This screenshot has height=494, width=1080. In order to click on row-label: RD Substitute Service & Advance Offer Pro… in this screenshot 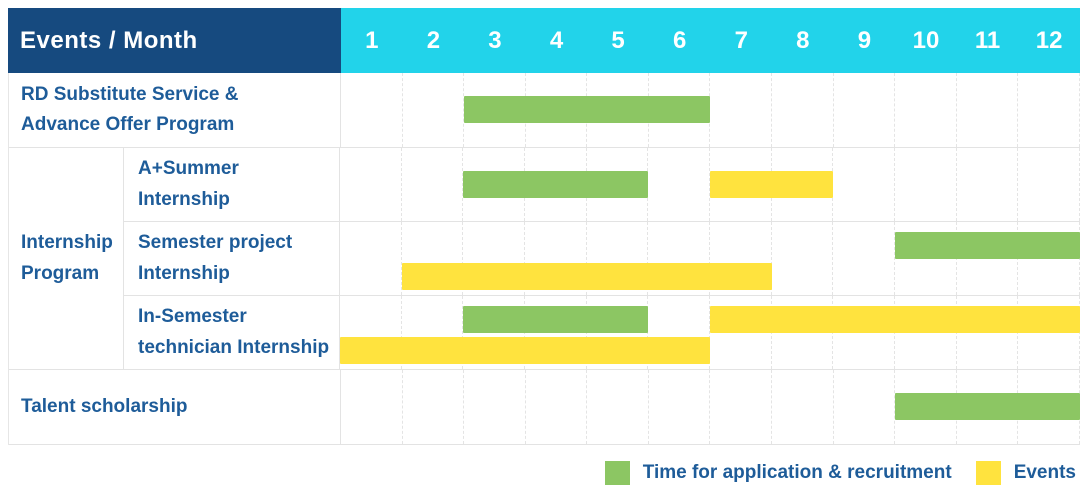, I will do `click(175, 110)`.